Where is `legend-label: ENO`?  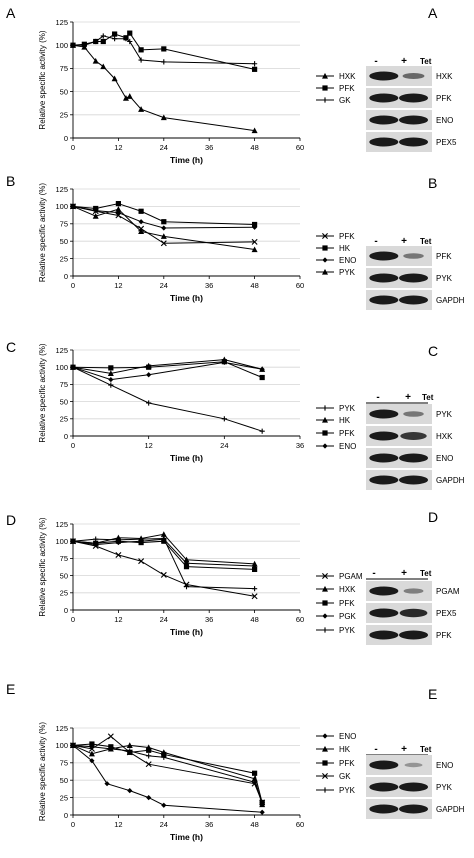
legend-label: ENO is located at coordinates (347, 736).